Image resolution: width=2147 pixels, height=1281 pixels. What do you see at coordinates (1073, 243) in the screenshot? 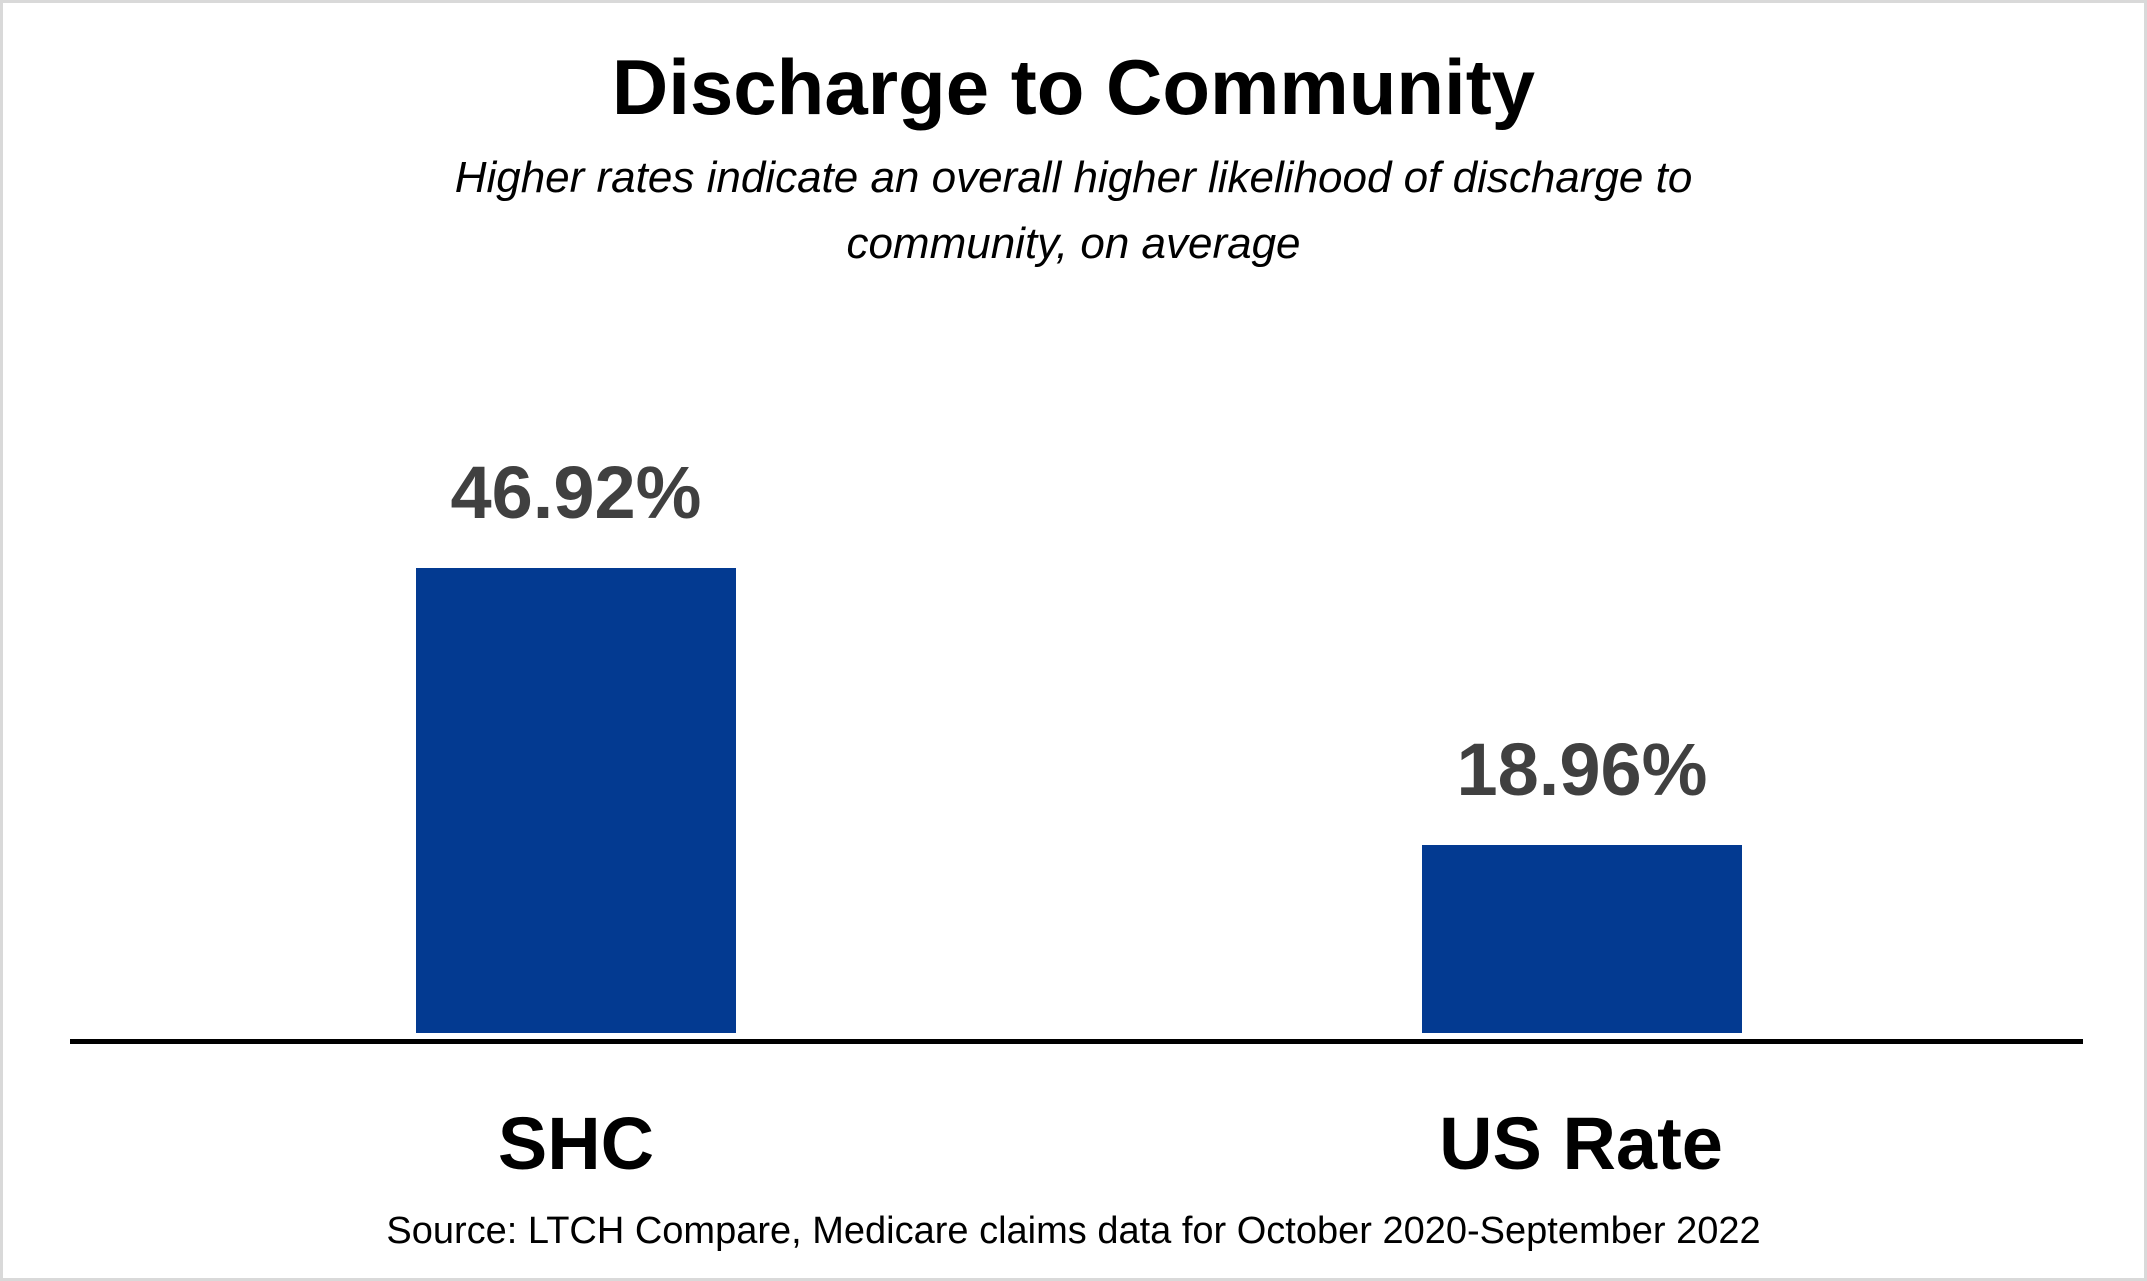
I see `chart-subtitle-line-2: community, on average` at bounding box center [1073, 243].